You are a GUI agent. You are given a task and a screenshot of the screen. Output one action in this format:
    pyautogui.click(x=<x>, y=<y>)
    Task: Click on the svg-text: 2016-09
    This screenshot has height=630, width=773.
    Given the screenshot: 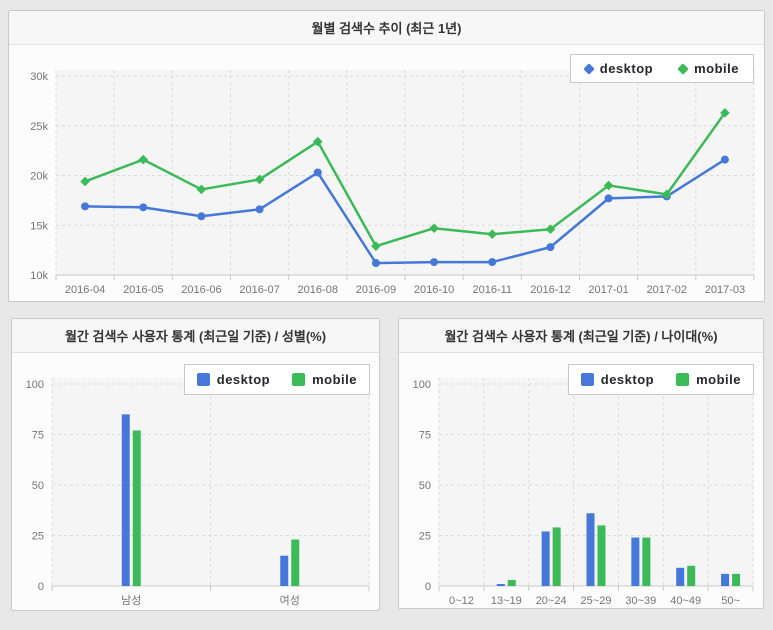 What is the action you would take?
    pyautogui.click(x=376, y=290)
    